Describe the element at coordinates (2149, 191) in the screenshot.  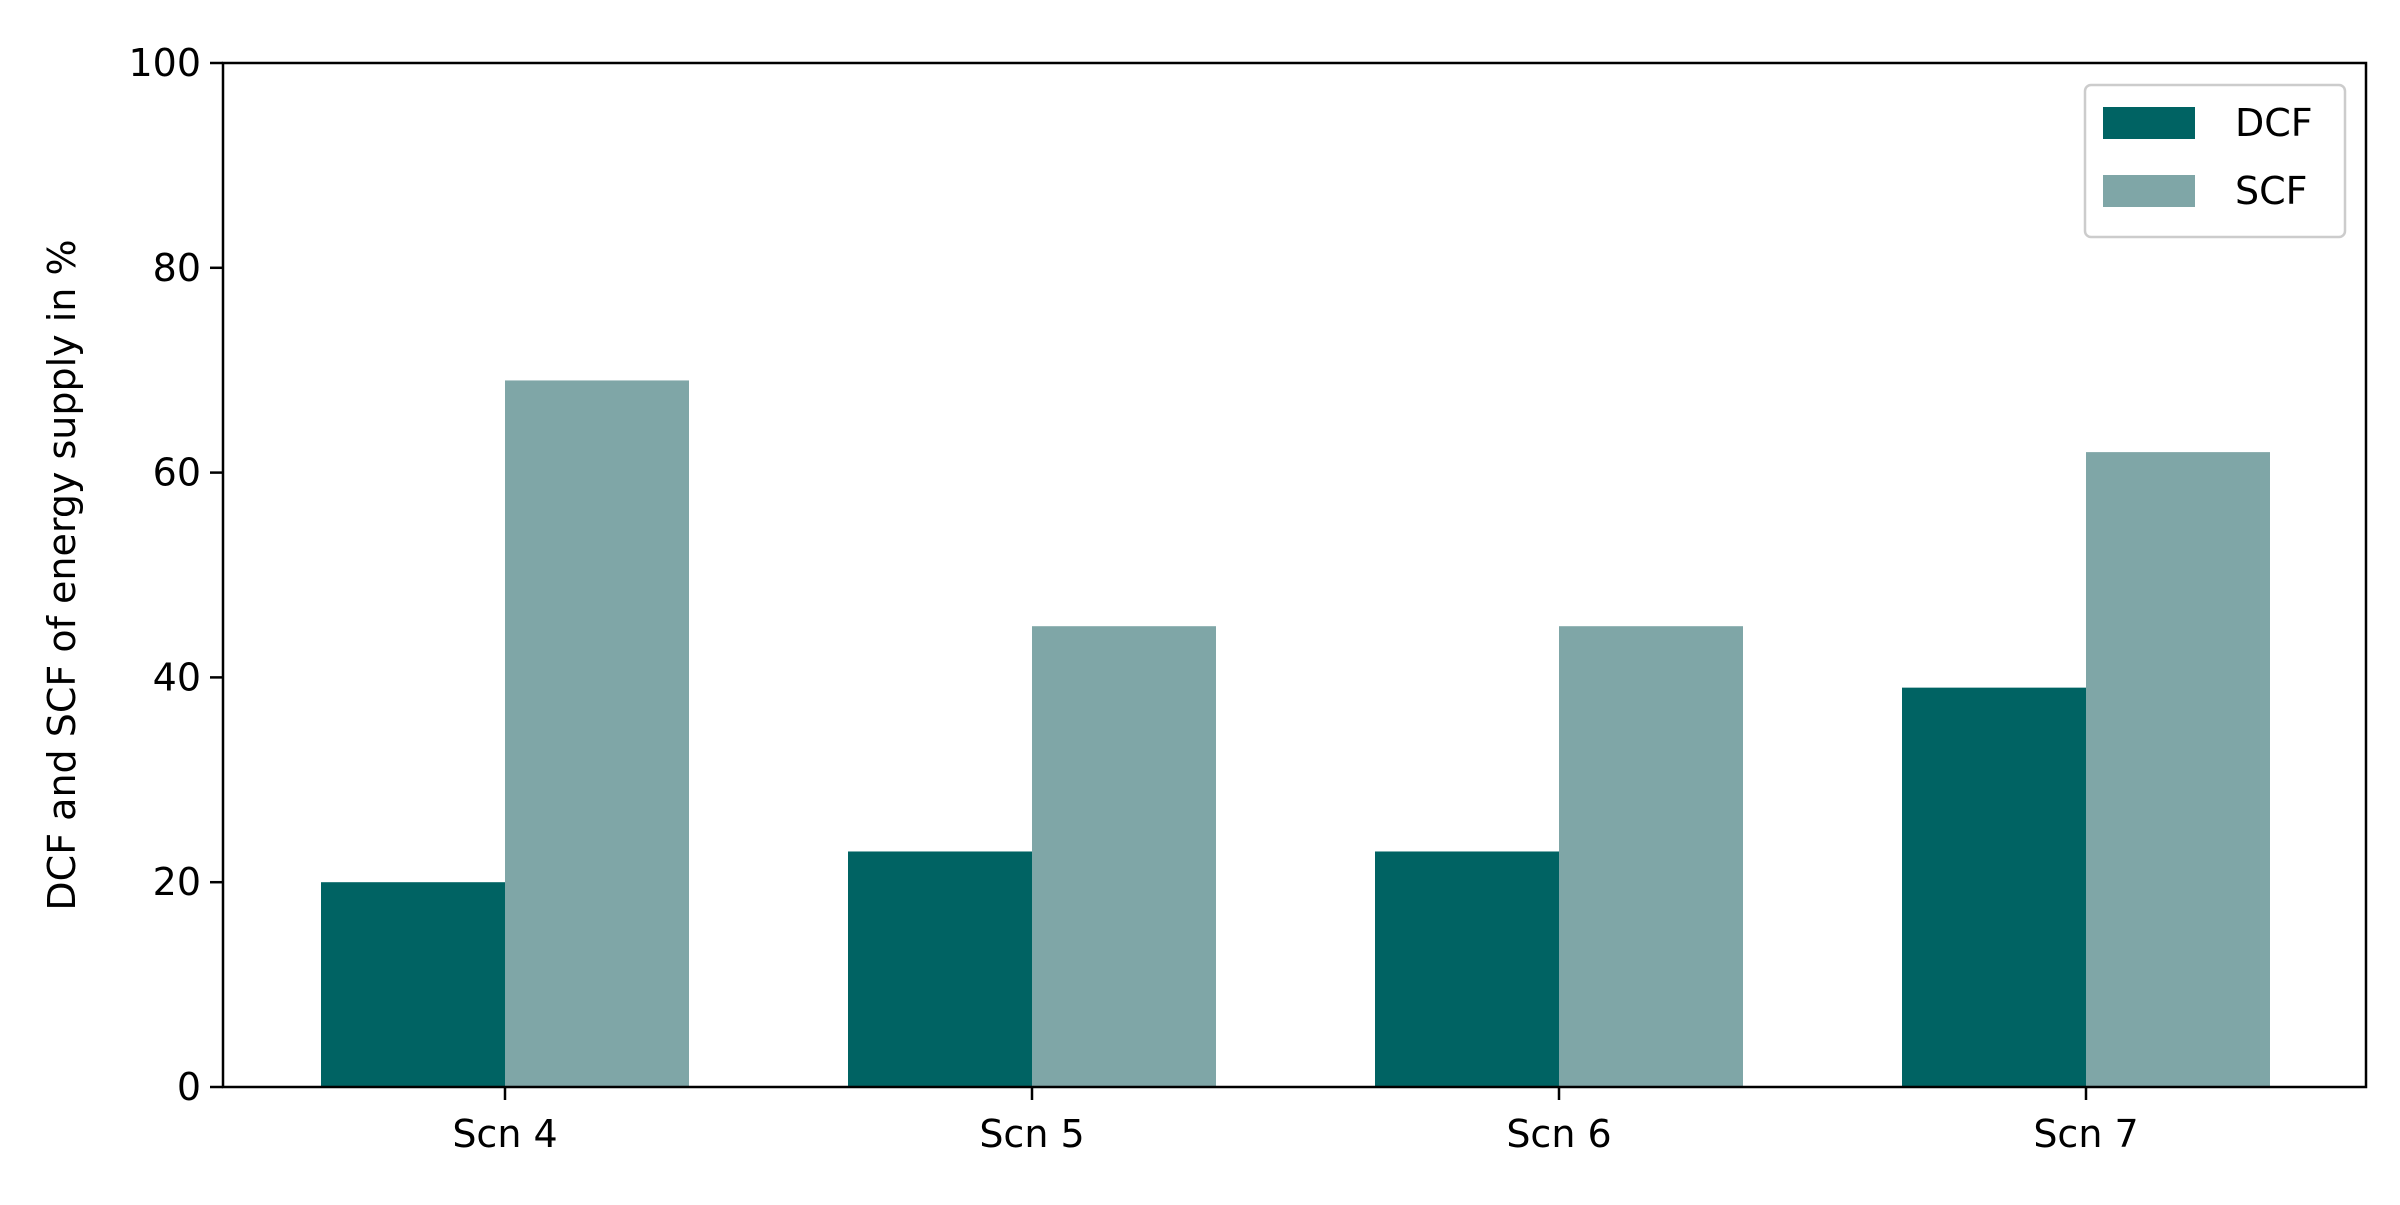
I see `legend-swatch-scf` at that location.